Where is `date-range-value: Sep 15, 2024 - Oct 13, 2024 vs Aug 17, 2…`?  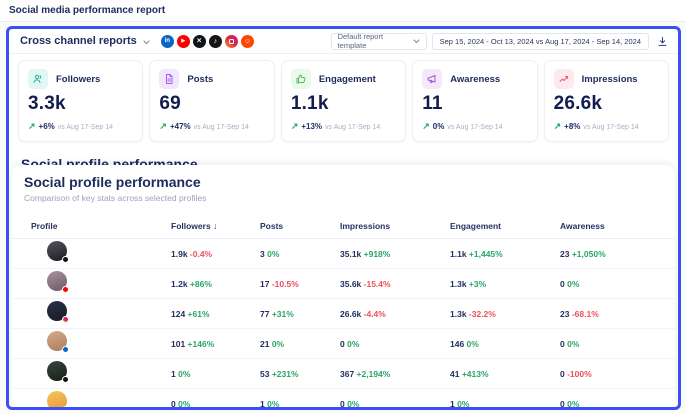
date-range-value: Sep 15, 2024 - Oct 13, 2024 vs Aug 17, 2… is located at coordinates (540, 41).